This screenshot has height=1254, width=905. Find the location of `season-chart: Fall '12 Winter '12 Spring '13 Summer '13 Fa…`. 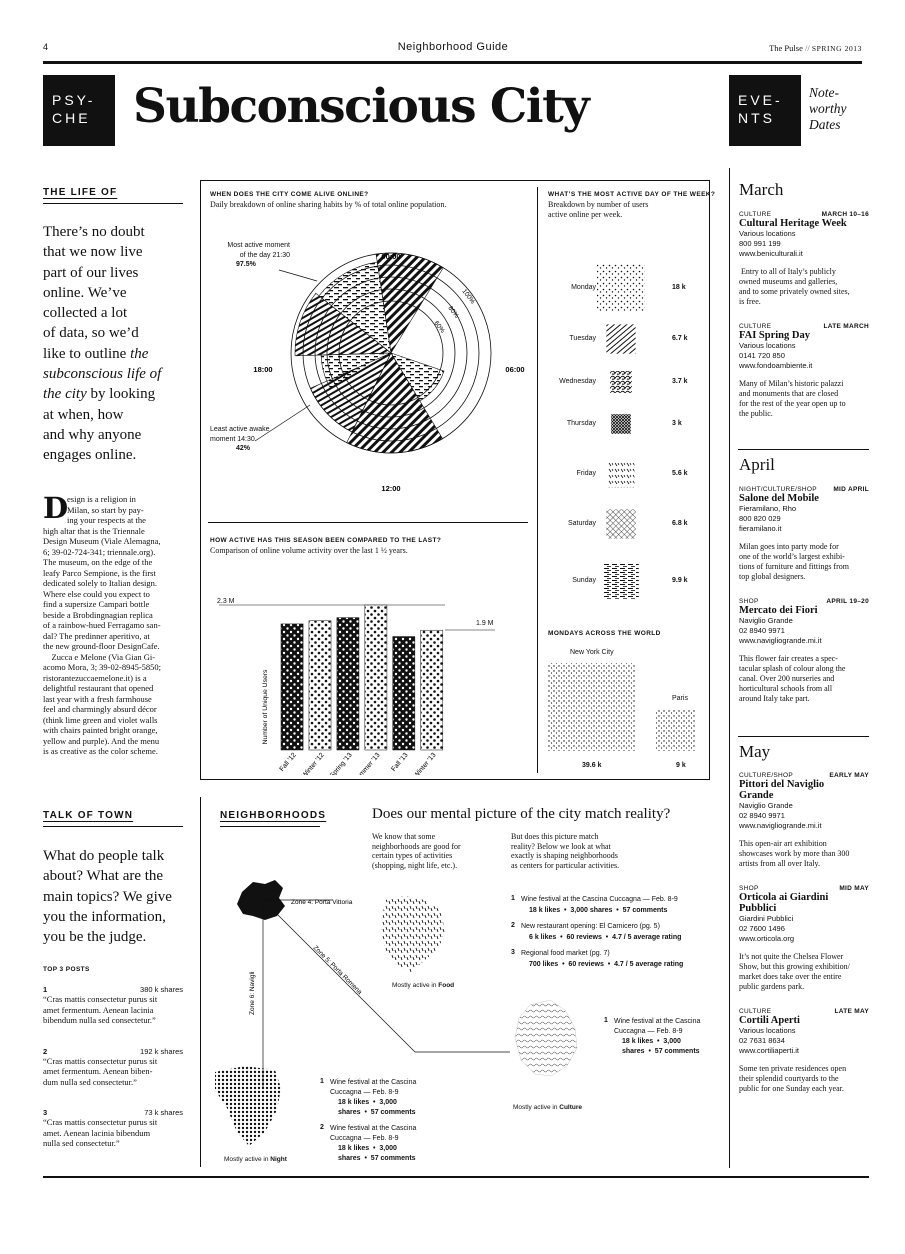

season-chart: Fall '12 Winter '12 Spring '13 Summer '13 Fa… is located at coordinates (357, 689).